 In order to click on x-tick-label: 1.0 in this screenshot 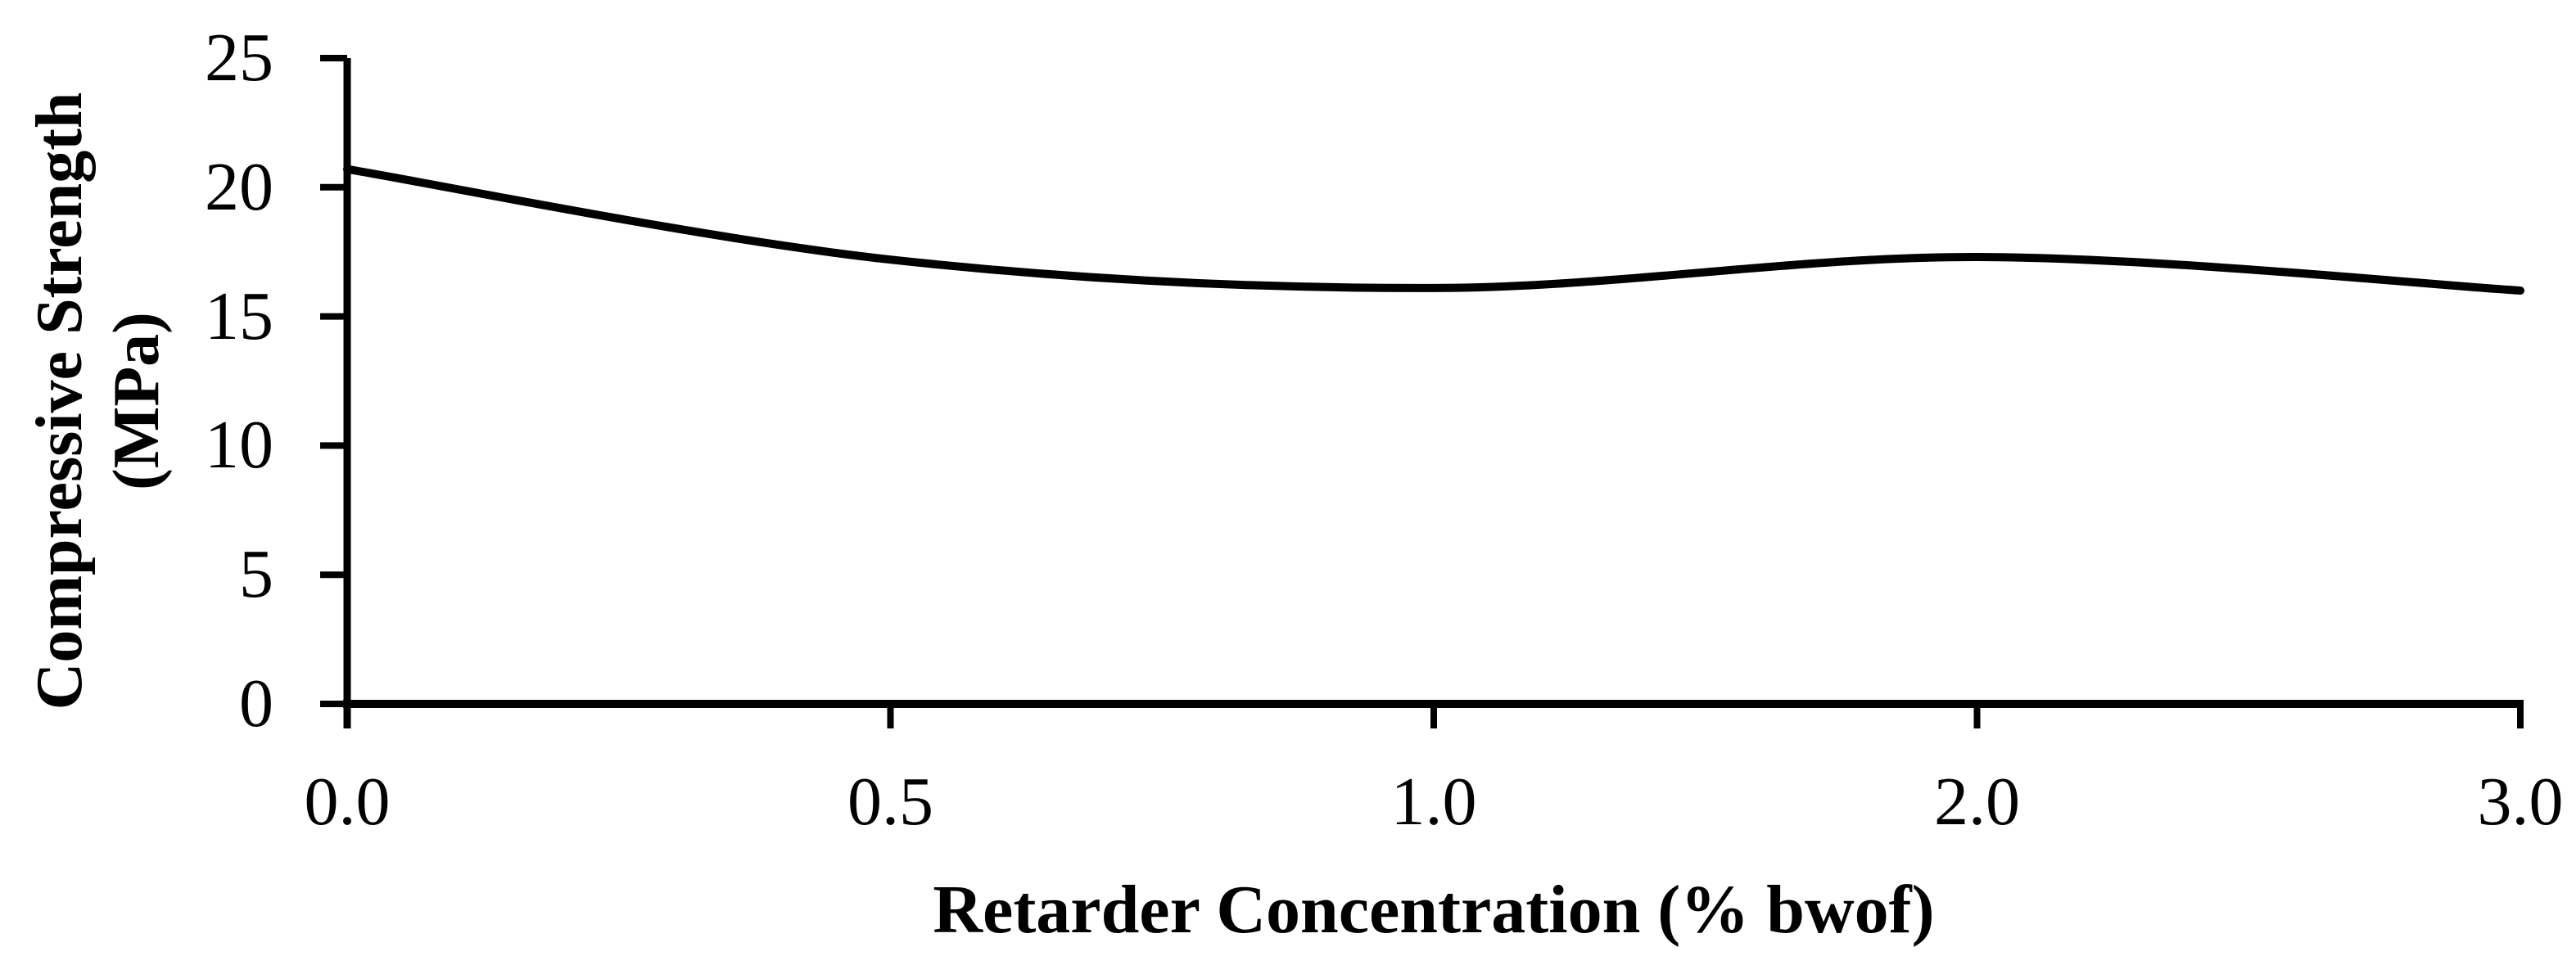, I will do `click(1433, 802)`.